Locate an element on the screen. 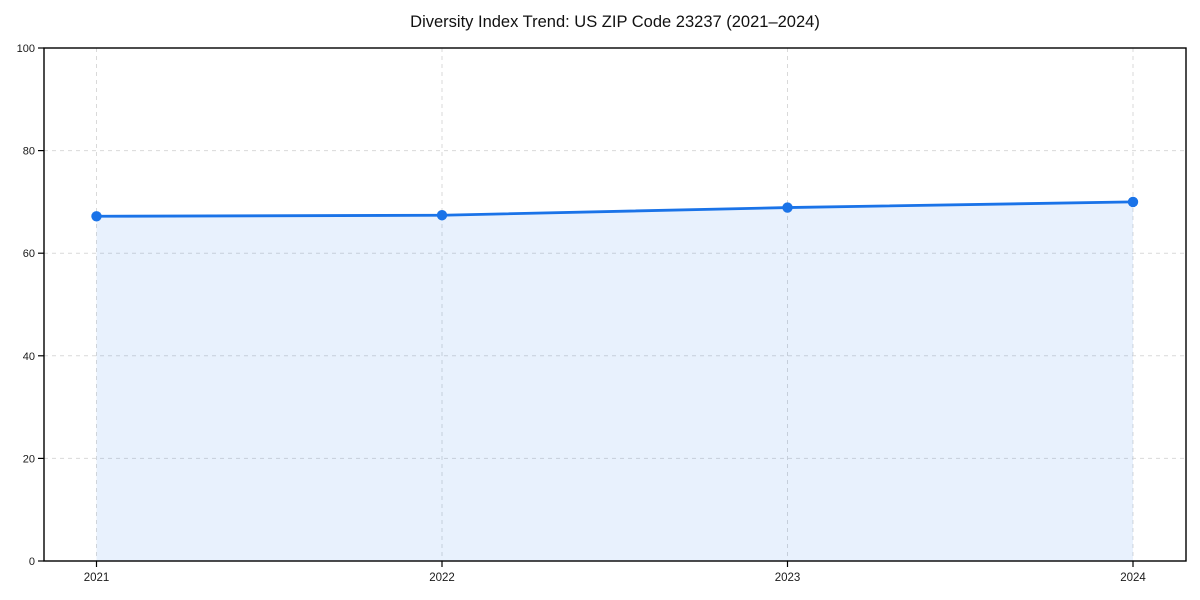 This screenshot has height=600, width=1200. y-tick-label: 60 is located at coordinates (29, 254).